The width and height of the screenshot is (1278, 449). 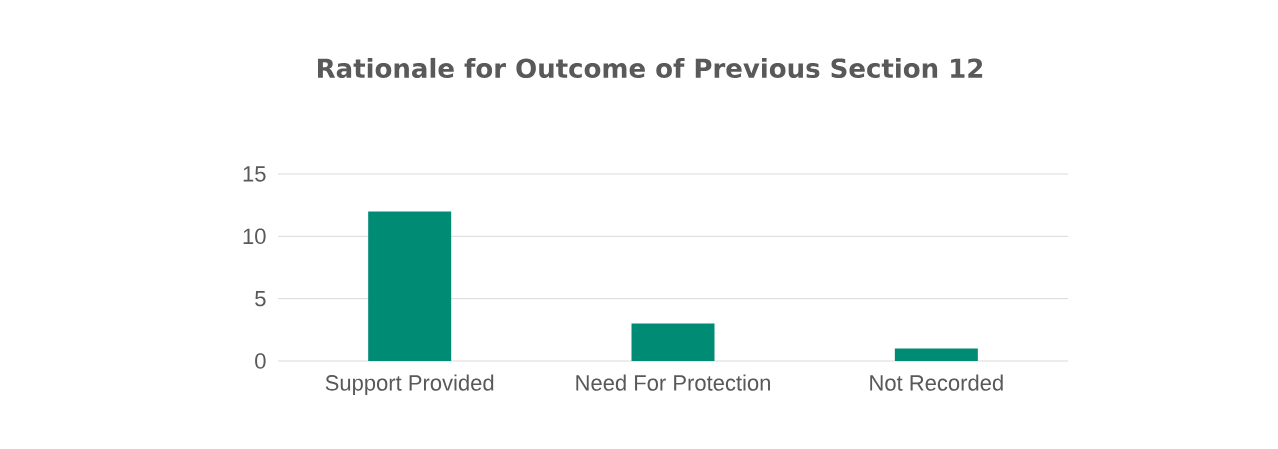 What do you see at coordinates (650, 68) in the screenshot?
I see `chart-title: Rationale for Outcome of Previous Section 12` at bounding box center [650, 68].